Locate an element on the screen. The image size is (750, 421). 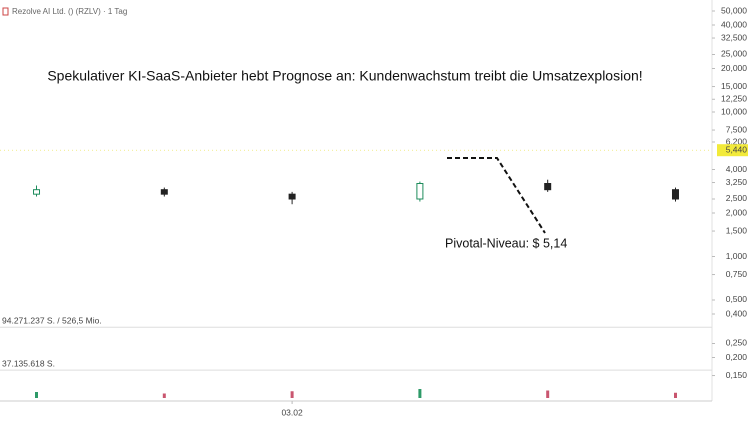
volume-level-label: 94.271.237 S. / 526,5 Mio. is located at coordinates (52, 321).